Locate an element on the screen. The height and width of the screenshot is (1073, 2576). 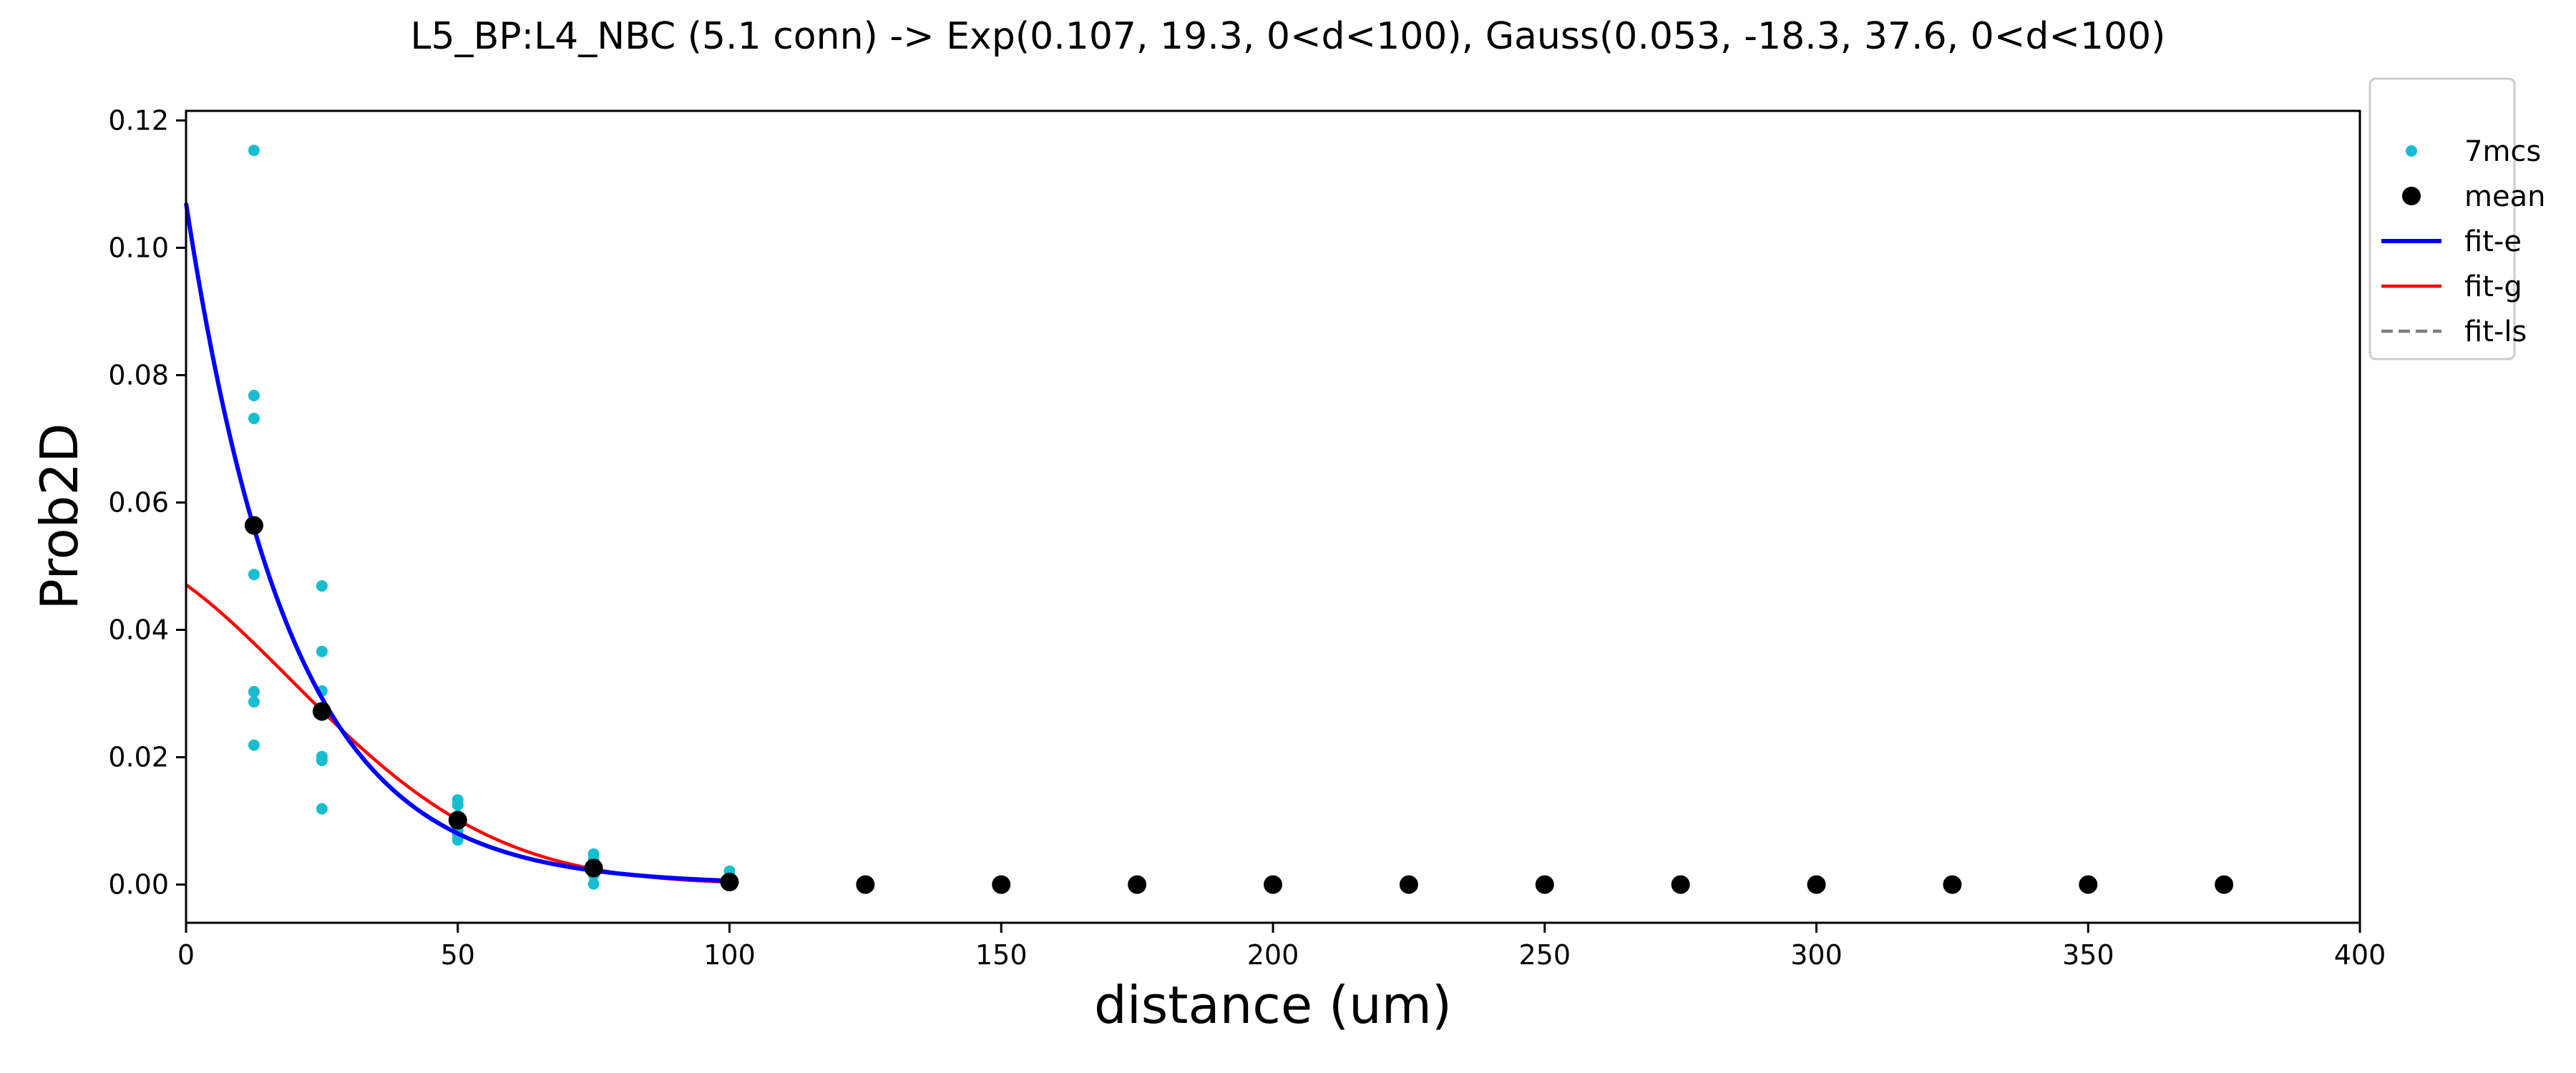
legend-label: fit-e is located at coordinates (2493, 241).